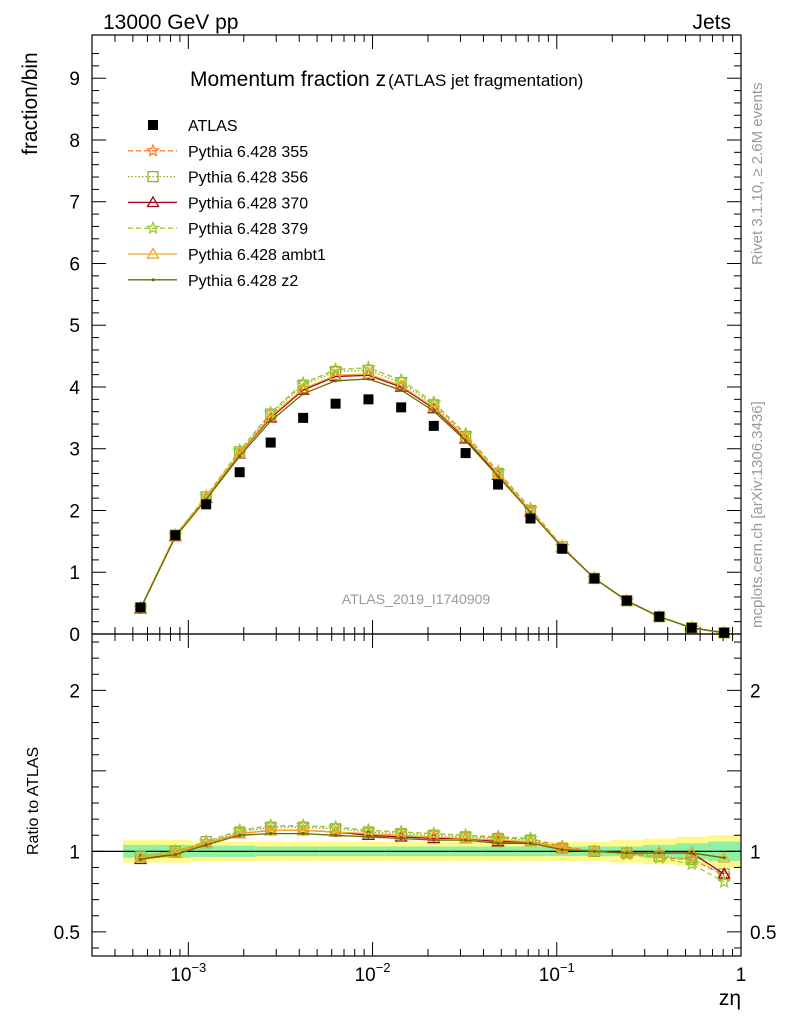  I want to click on x-tick-label: 10⁻¹, so click(557, 973).